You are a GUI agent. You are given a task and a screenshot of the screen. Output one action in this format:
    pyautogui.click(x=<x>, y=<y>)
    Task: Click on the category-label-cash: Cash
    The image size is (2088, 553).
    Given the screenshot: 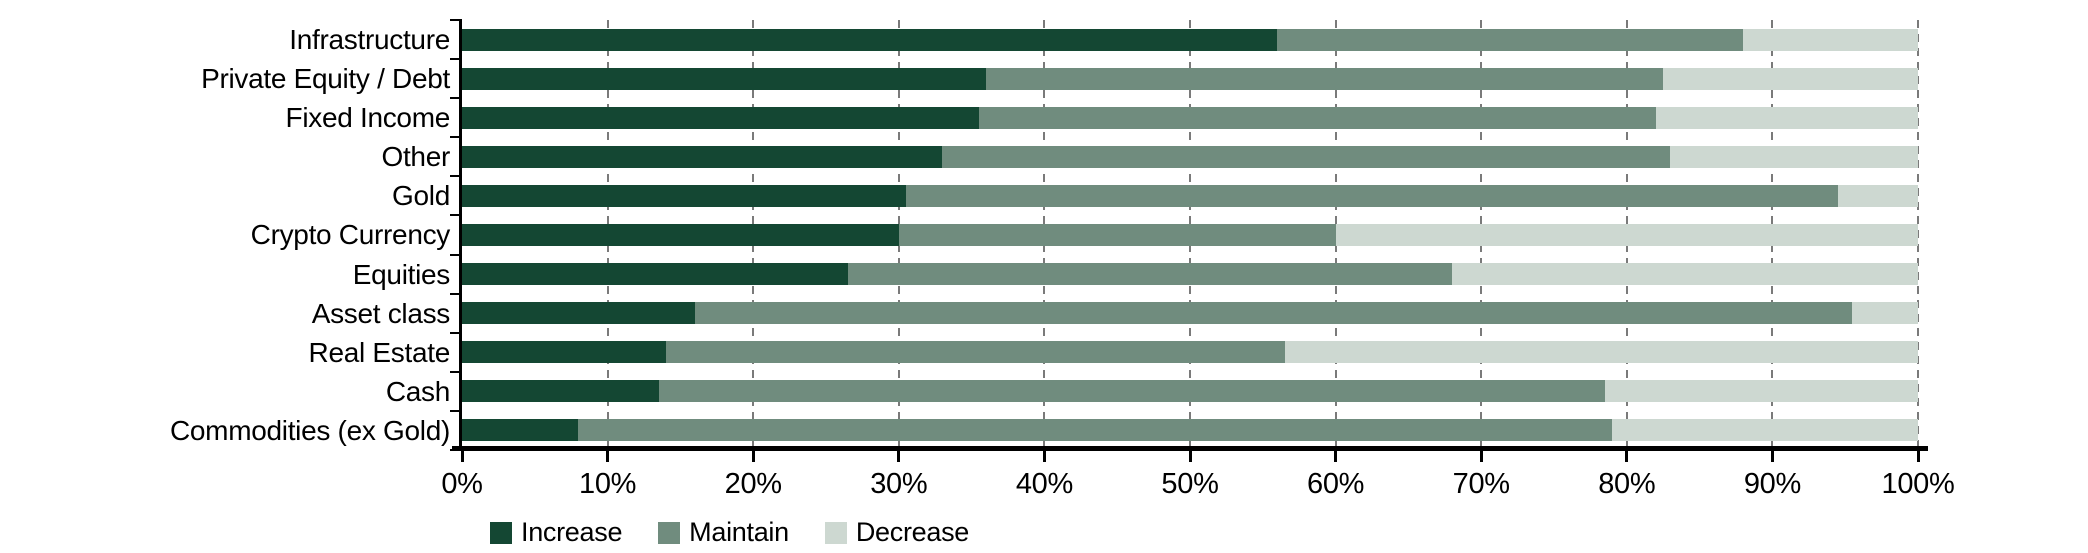 What is the action you would take?
    pyautogui.click(x=417, y=391)
    